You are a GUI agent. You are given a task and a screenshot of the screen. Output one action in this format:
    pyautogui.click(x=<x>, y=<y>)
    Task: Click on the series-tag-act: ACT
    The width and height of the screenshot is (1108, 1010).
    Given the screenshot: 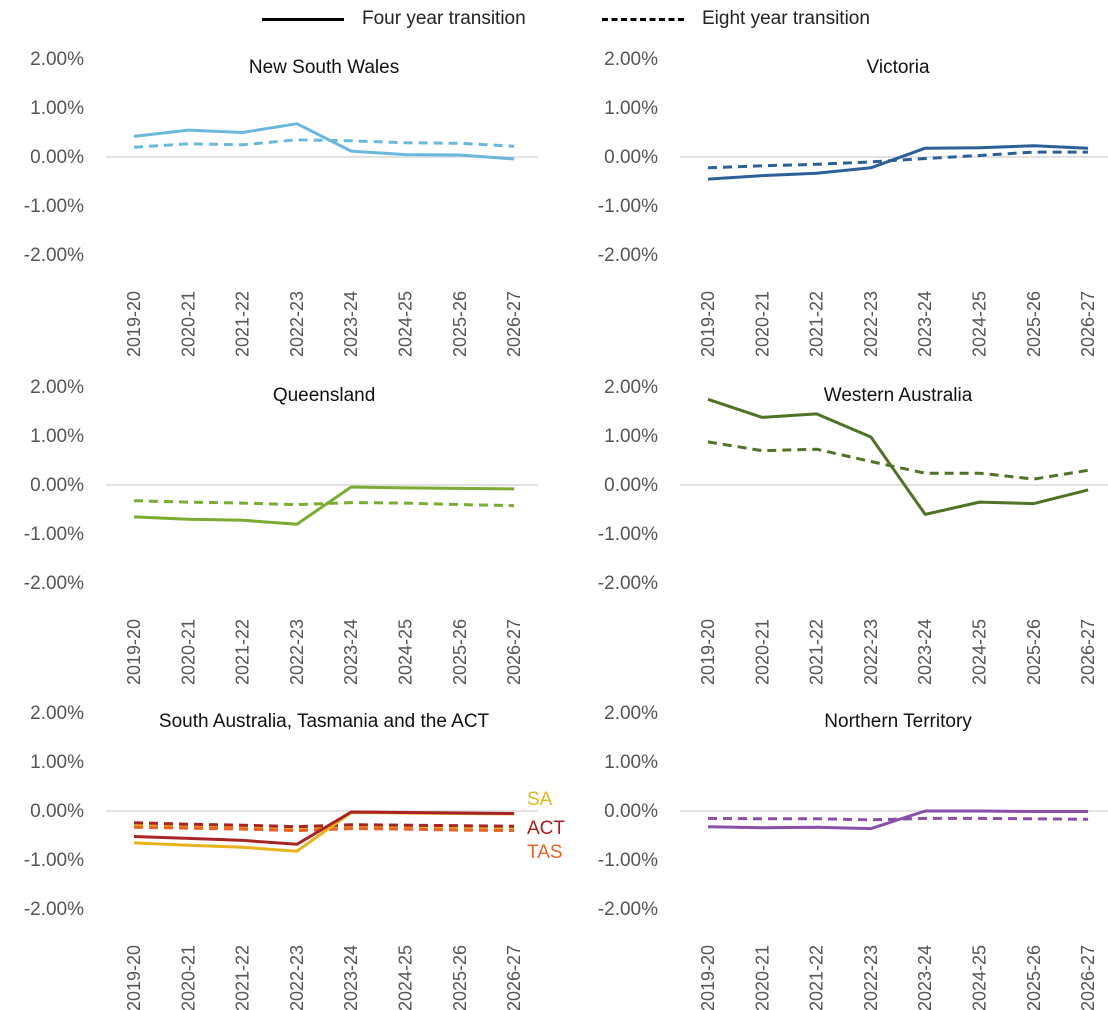 What is the action you would take?
    pyautogui.click(x=546, y=828)
    